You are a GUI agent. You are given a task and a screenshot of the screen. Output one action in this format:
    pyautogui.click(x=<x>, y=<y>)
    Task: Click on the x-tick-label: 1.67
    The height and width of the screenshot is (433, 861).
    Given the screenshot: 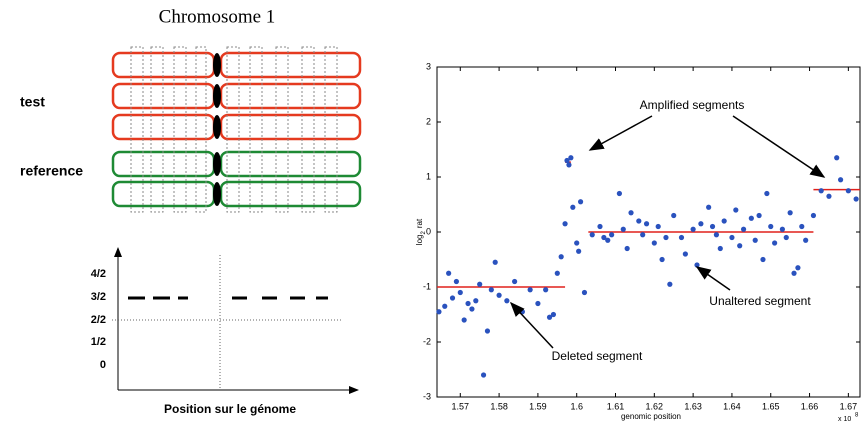 What is the action you would take?
    pyautogui.click(x=849, y=406)
    